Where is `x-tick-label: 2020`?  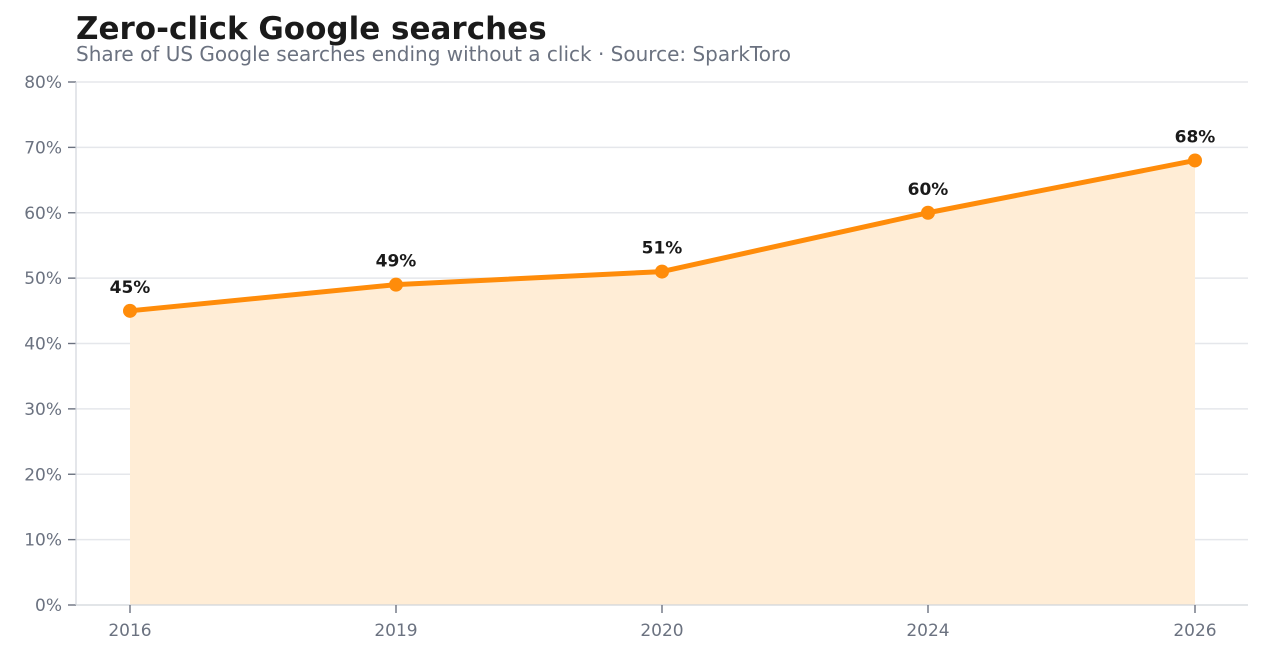
x-tick-label: 2020 is located at coordinates (661, 631).